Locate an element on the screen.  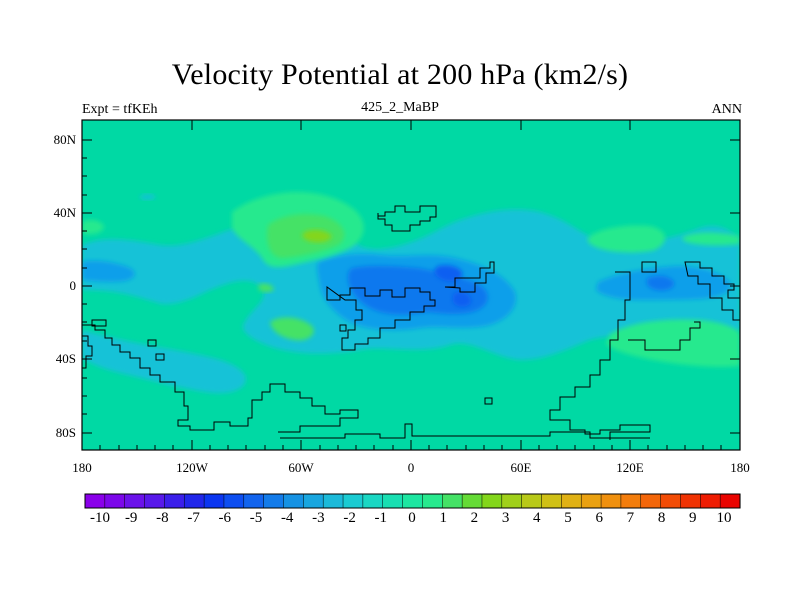
lat-label-80n: 80N is located at coordinates (64, 139).